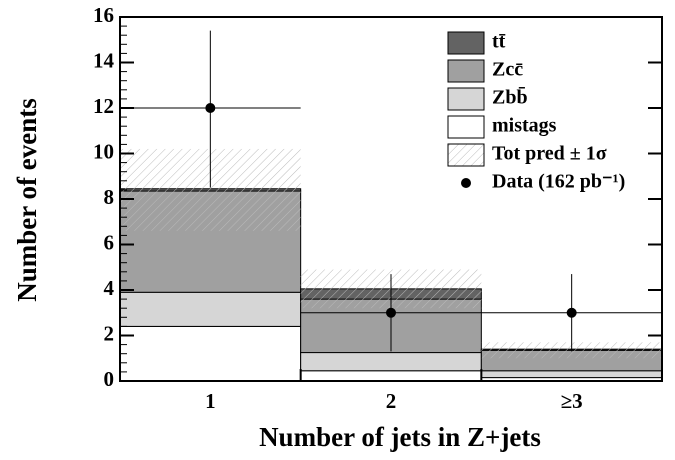  What do you see at coordinates (104, 60) in the screenshot?
I see `y-tick-label: 14` at bounding box center [104, 60].